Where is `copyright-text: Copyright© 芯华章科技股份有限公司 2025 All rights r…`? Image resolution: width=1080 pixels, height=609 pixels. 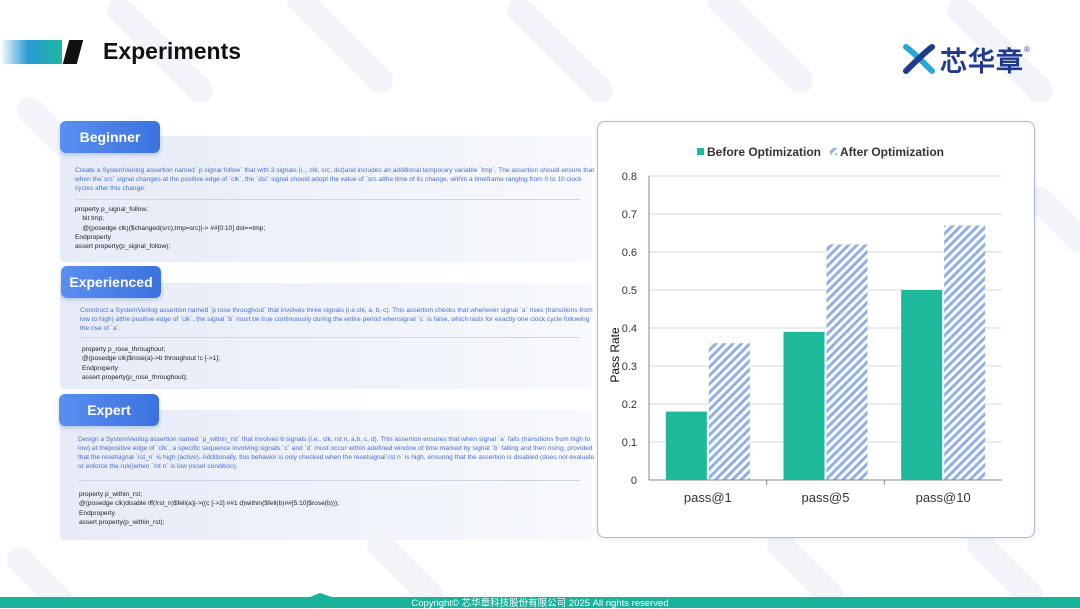 copyright-text: Copyright© 芯华章科技股份有限公司 2025 All rights r… is located at coordinates (540, 603).